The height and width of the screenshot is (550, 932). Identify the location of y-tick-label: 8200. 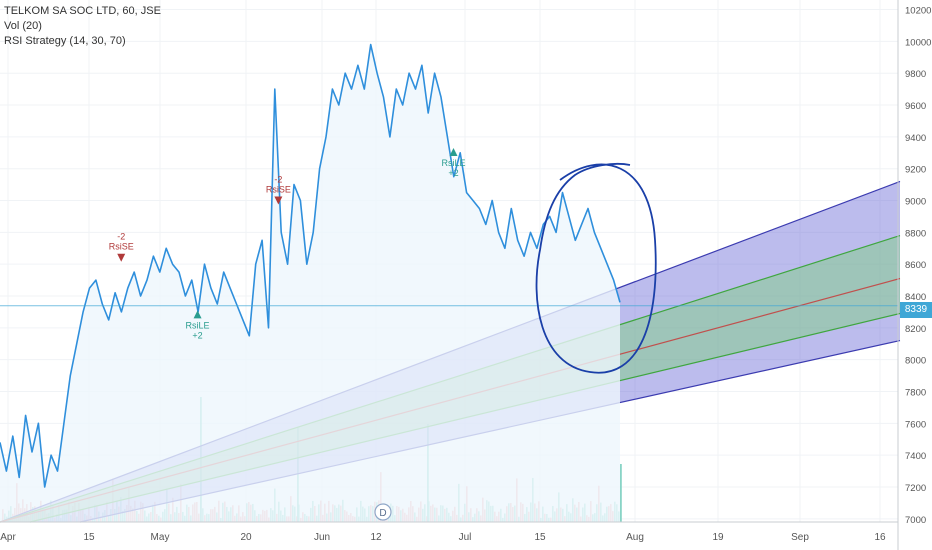
(915, 329).